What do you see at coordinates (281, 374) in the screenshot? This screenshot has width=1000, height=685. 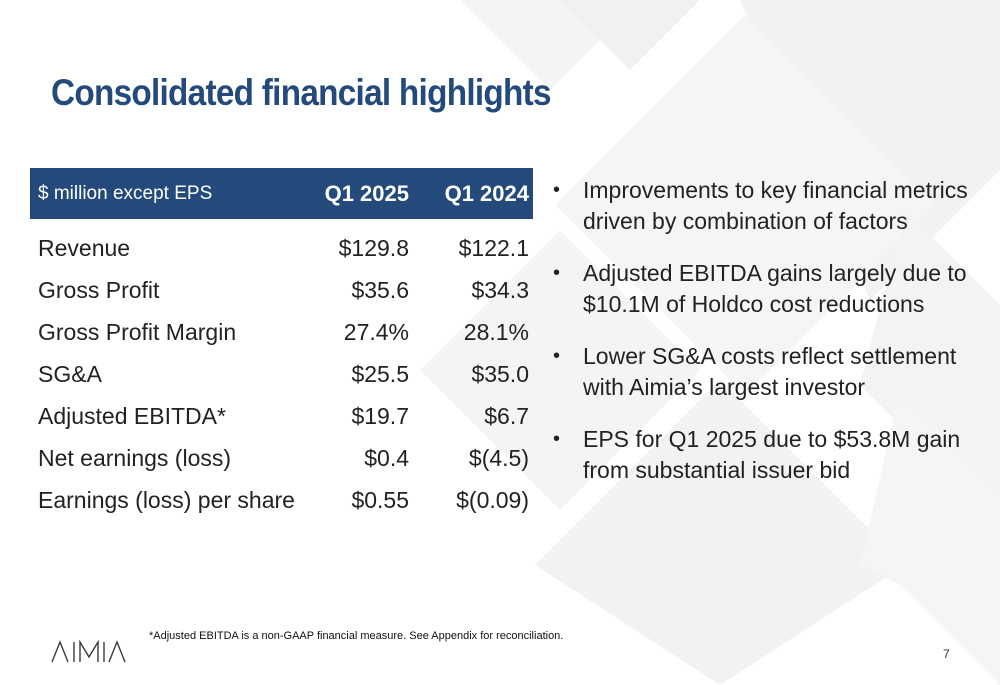 I see `table-row: SG&A $25.5 $35.0` at bounding box center [281, 374].